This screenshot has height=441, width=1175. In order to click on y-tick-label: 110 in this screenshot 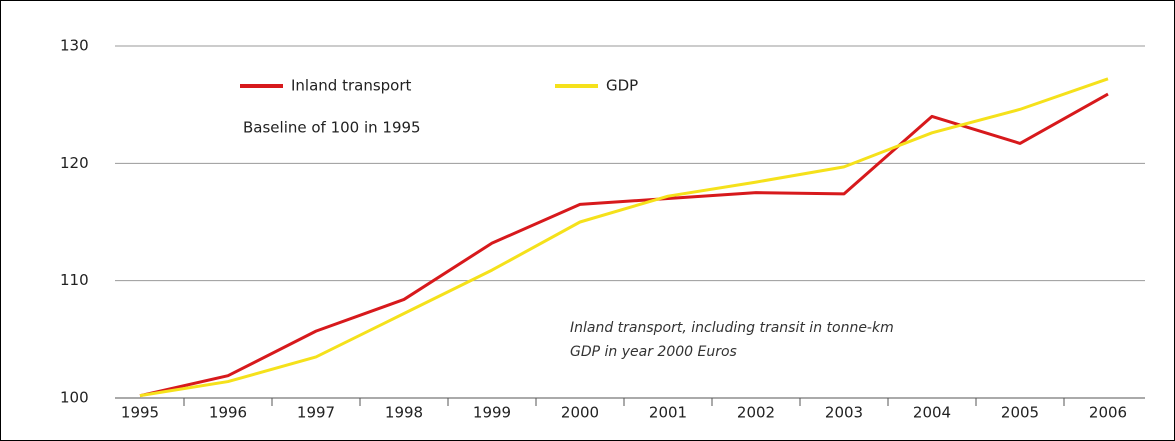, I will do `click(74, 280)`.